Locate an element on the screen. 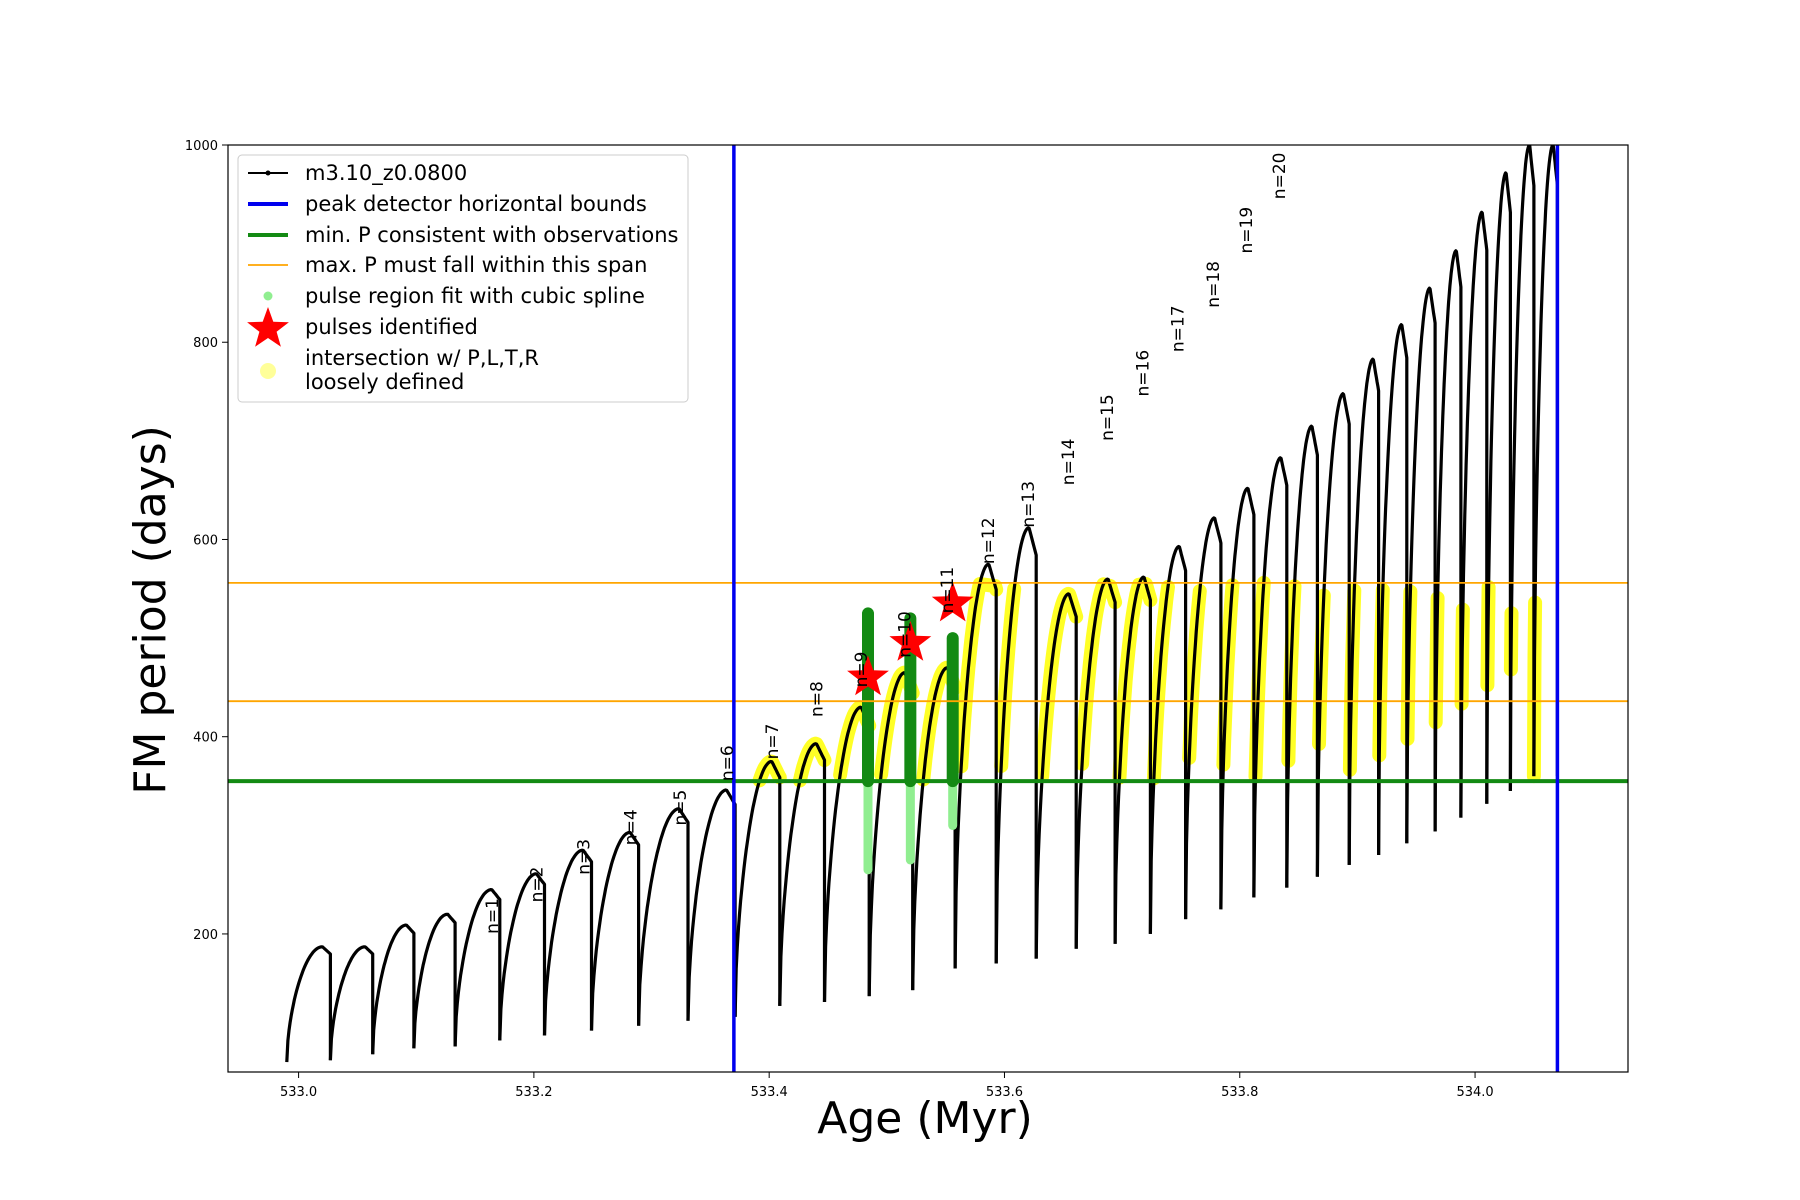  legend-label: min. P consistent with observations is located at coordinates (491, 235).